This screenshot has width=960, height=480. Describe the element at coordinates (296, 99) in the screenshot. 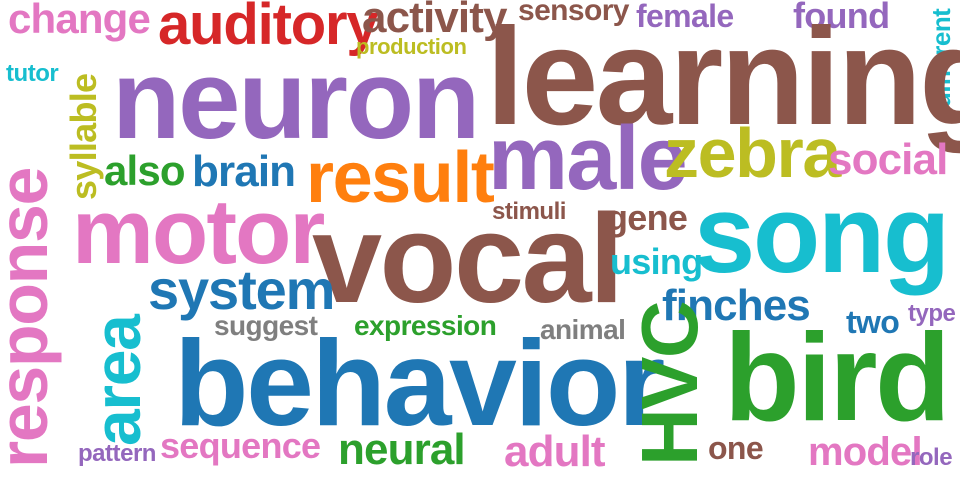

I see `word-neuron: neuron` at that location.